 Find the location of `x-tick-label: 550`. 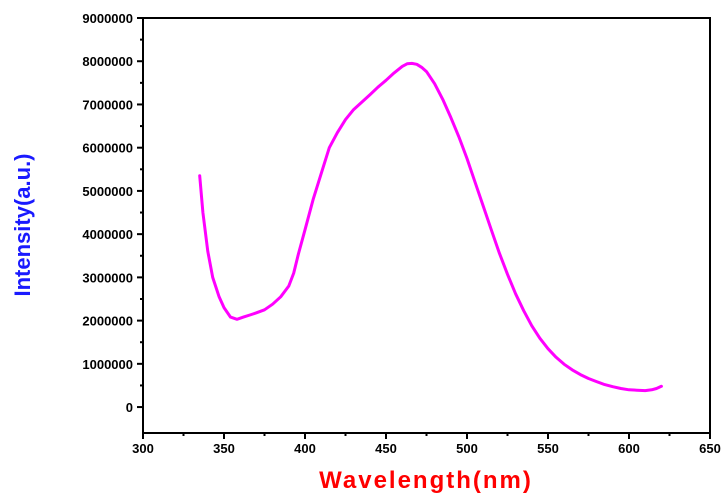

x-tick-label: 550 is located at coordinates (548, 448).